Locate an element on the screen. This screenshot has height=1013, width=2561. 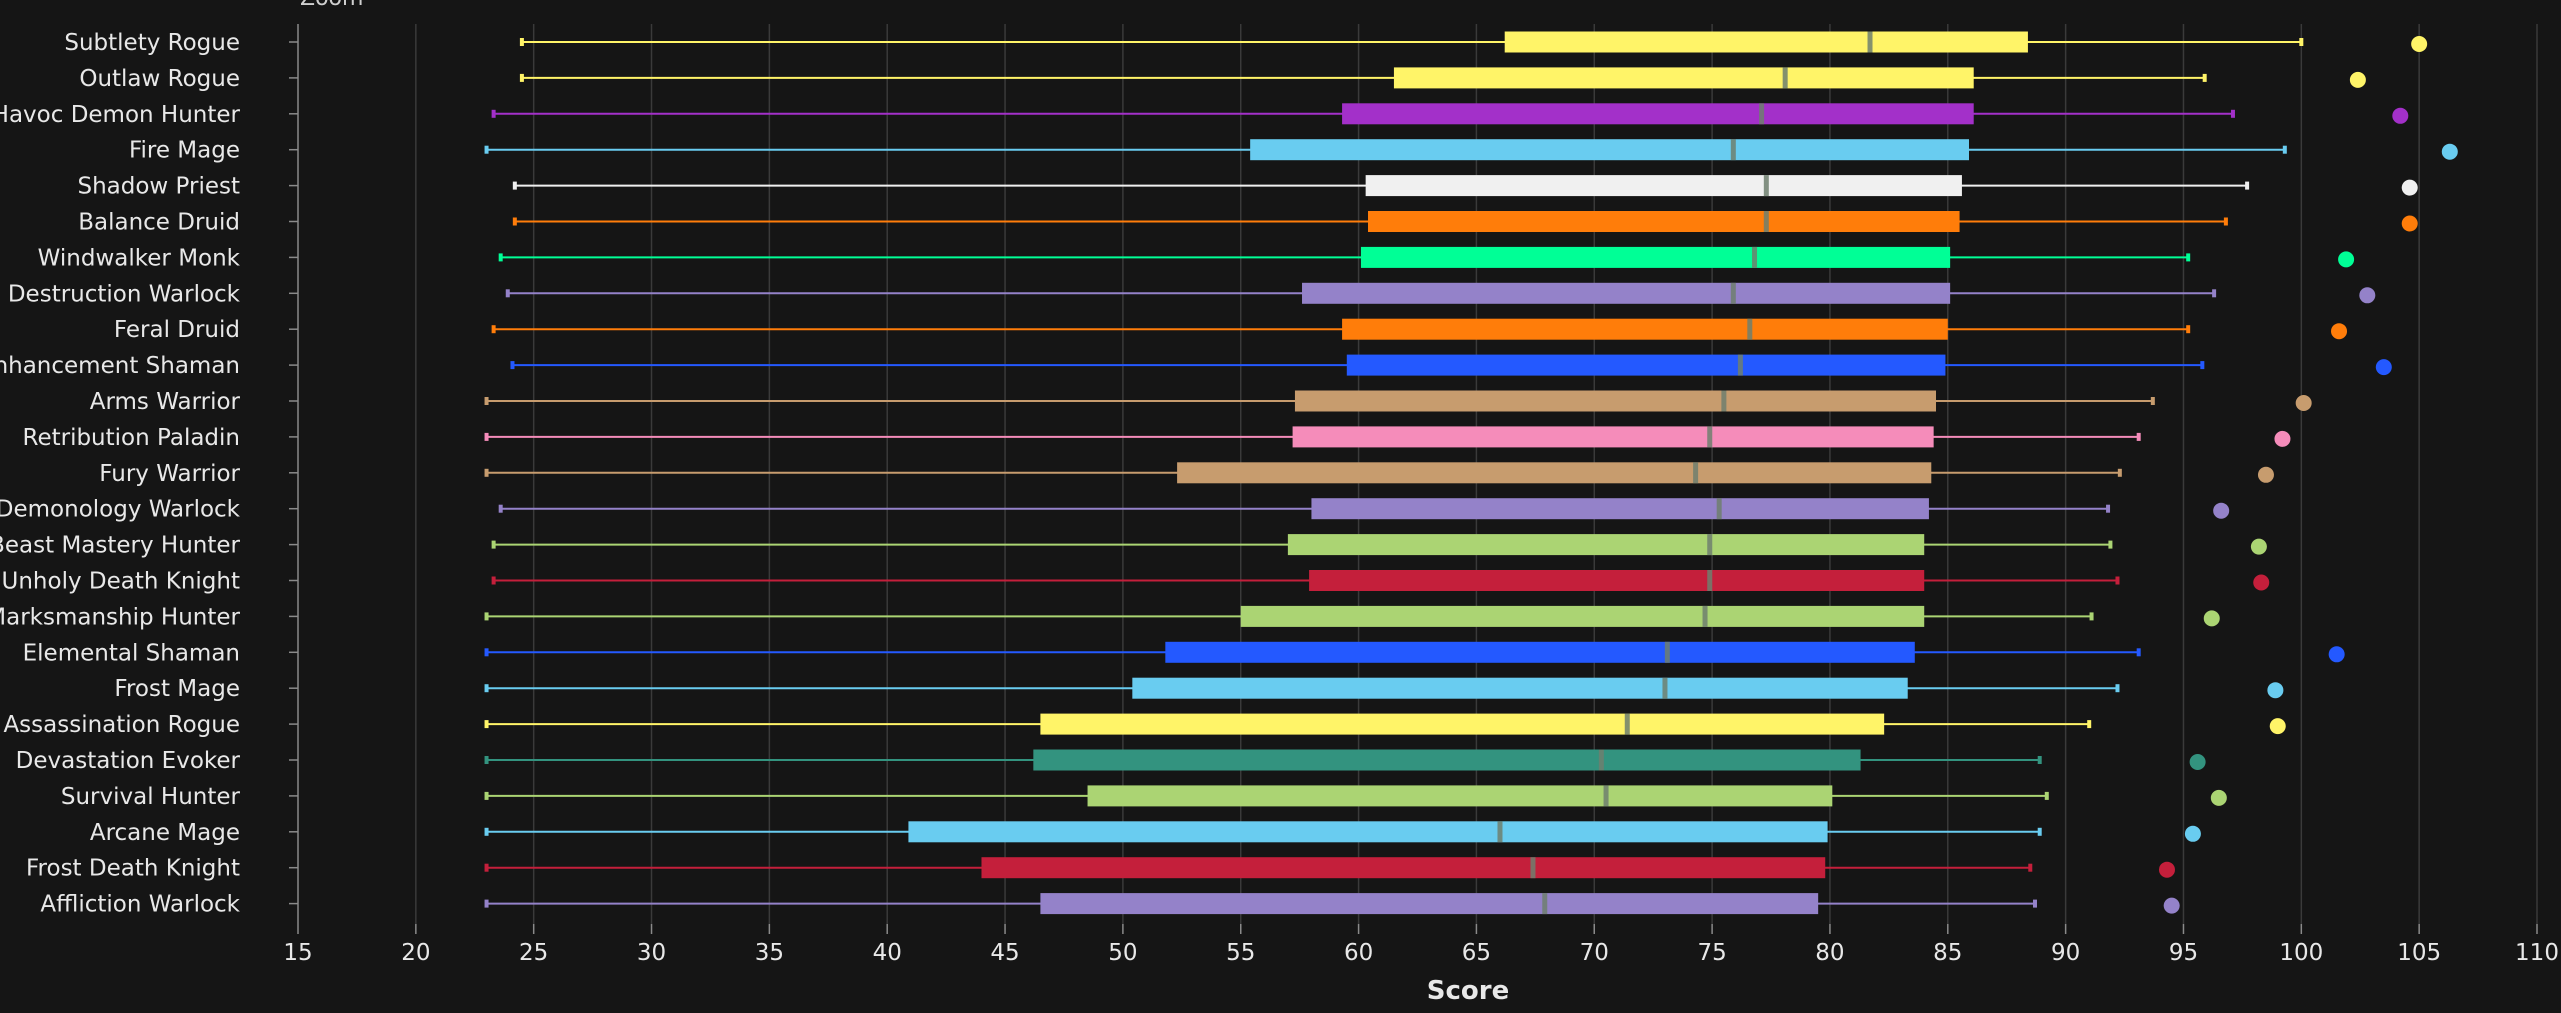
x-tick-label: 40 is located at coordinates (887, 953).